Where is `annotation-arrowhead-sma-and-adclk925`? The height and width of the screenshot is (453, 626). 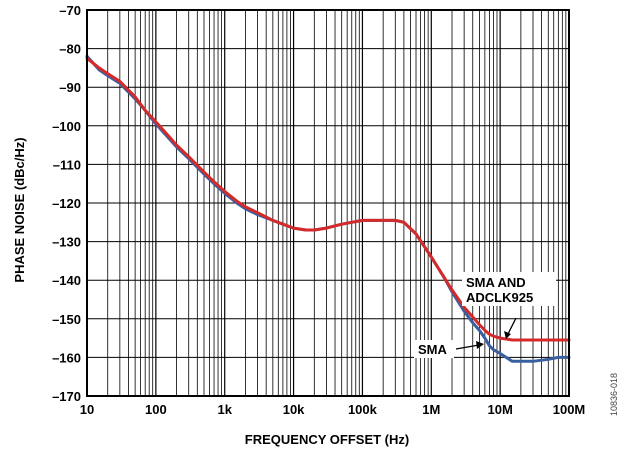
annotation-arrowhead-sma-and-adclk925 is located at coordinates (507, 335).